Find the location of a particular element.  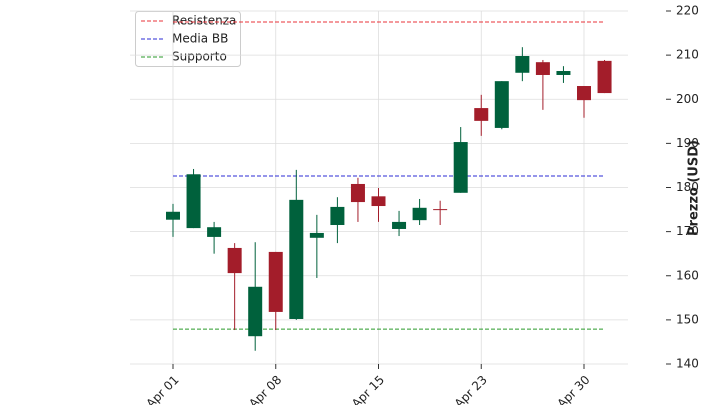

x-tick-label: Apr 01 is located at coordinates (163, 389).